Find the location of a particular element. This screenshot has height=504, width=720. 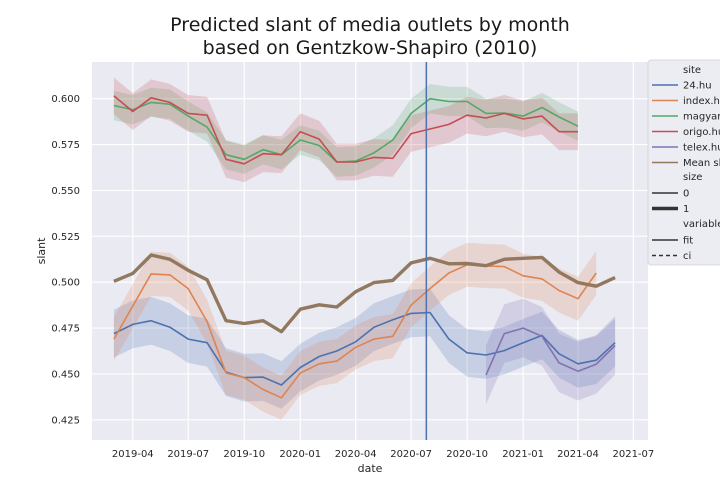

series-line-24-hu is located at coordinates (364, 348).